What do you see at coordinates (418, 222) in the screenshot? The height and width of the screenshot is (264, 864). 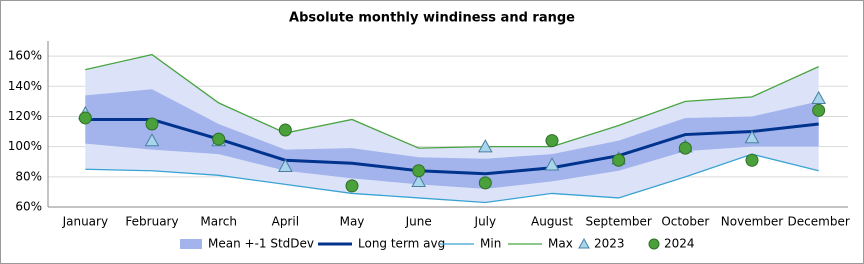 I see `x-tick-label: June` at bounding box center [418, 222].